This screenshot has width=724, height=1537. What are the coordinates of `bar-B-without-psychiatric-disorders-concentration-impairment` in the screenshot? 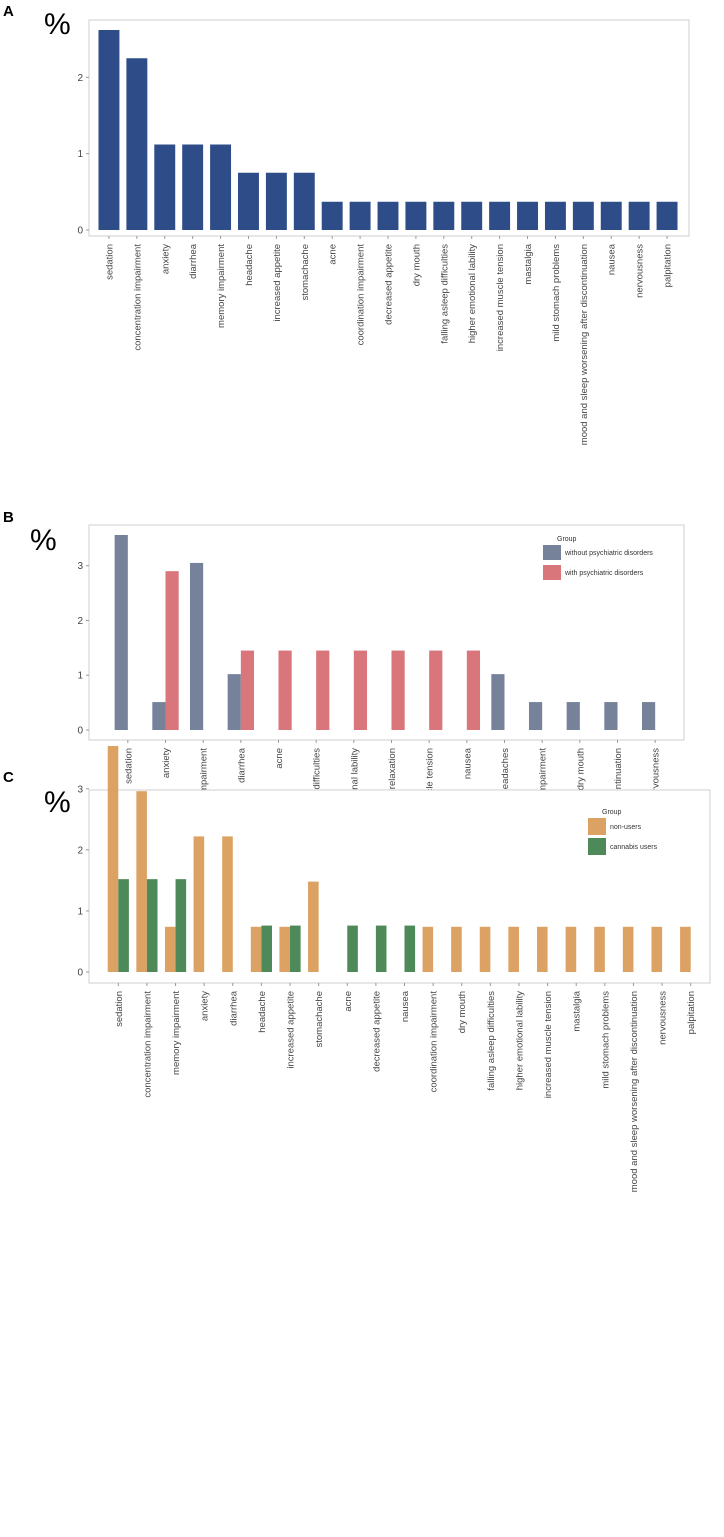 It's located at (196, 646).